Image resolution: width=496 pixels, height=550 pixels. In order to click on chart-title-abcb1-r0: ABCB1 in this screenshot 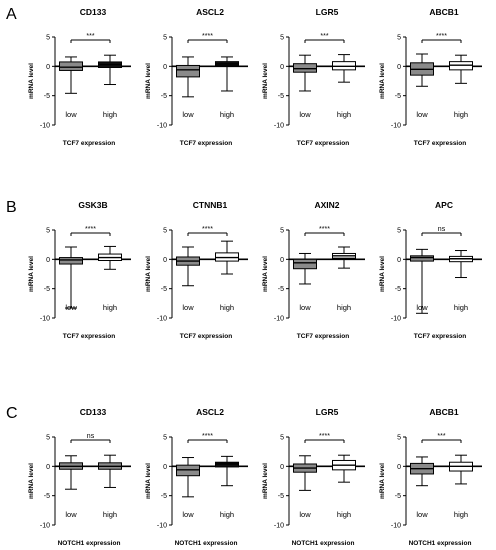, I will do `click(444, 12)`.